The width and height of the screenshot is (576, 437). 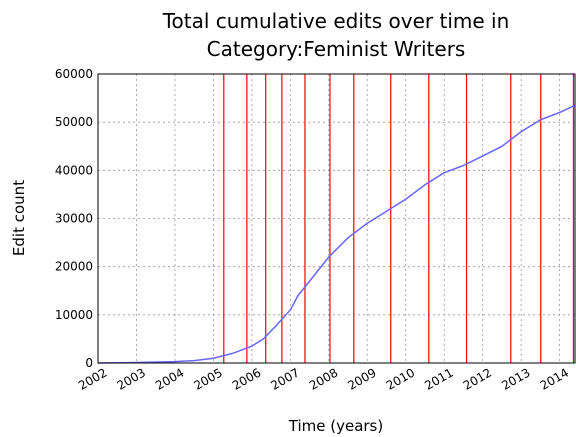 I want to click on x-tick-label: 2010, so click(x=400, y=378).